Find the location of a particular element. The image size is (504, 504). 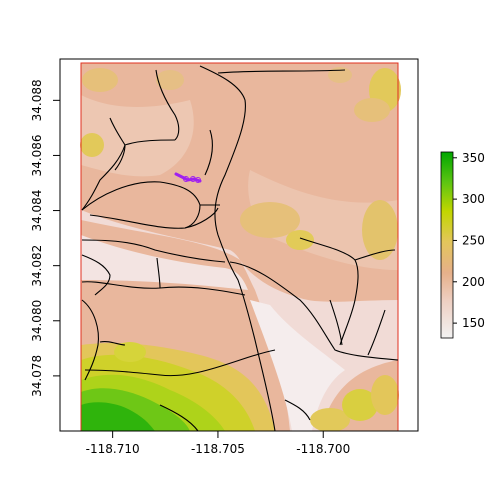

y-tick-label: 34.080 is located at coordinates (37, 321).